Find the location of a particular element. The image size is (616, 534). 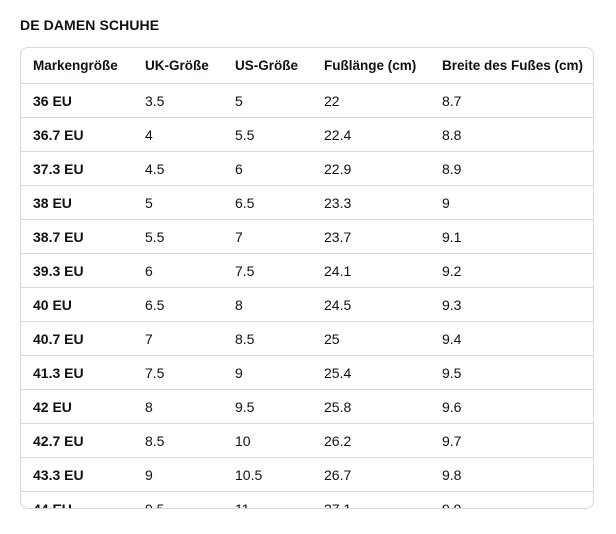

table-row: 39.3 EU 6 7.5 24.1 9.2 is located at coordinates (307, 270).